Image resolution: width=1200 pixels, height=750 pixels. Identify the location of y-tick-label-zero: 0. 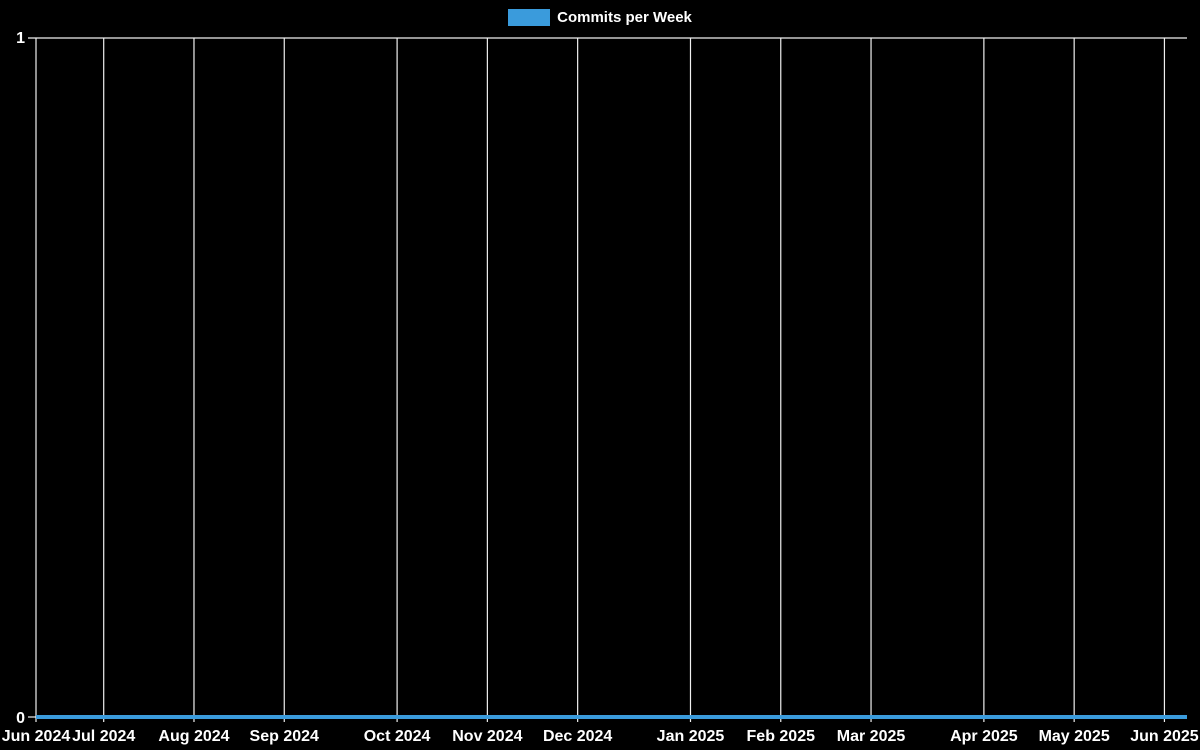
(20, 718).